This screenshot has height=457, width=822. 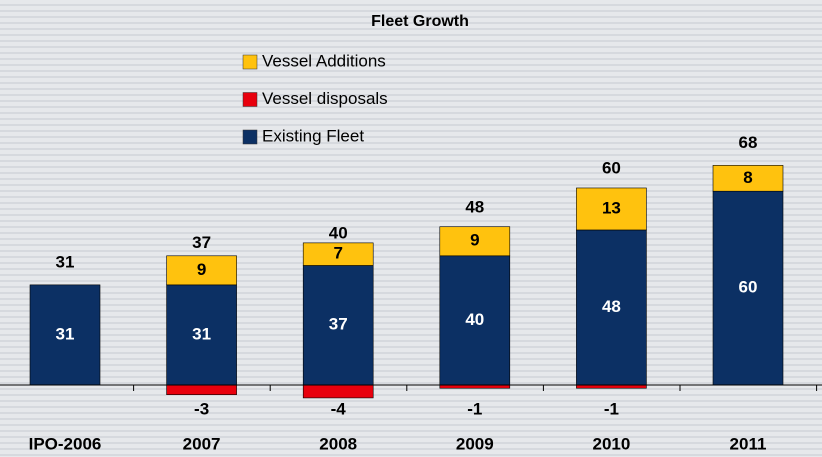 What do you see at coordinates (201, 408) in the screenshot?
I see `value-label: -3` at bounding box center [201, 408].